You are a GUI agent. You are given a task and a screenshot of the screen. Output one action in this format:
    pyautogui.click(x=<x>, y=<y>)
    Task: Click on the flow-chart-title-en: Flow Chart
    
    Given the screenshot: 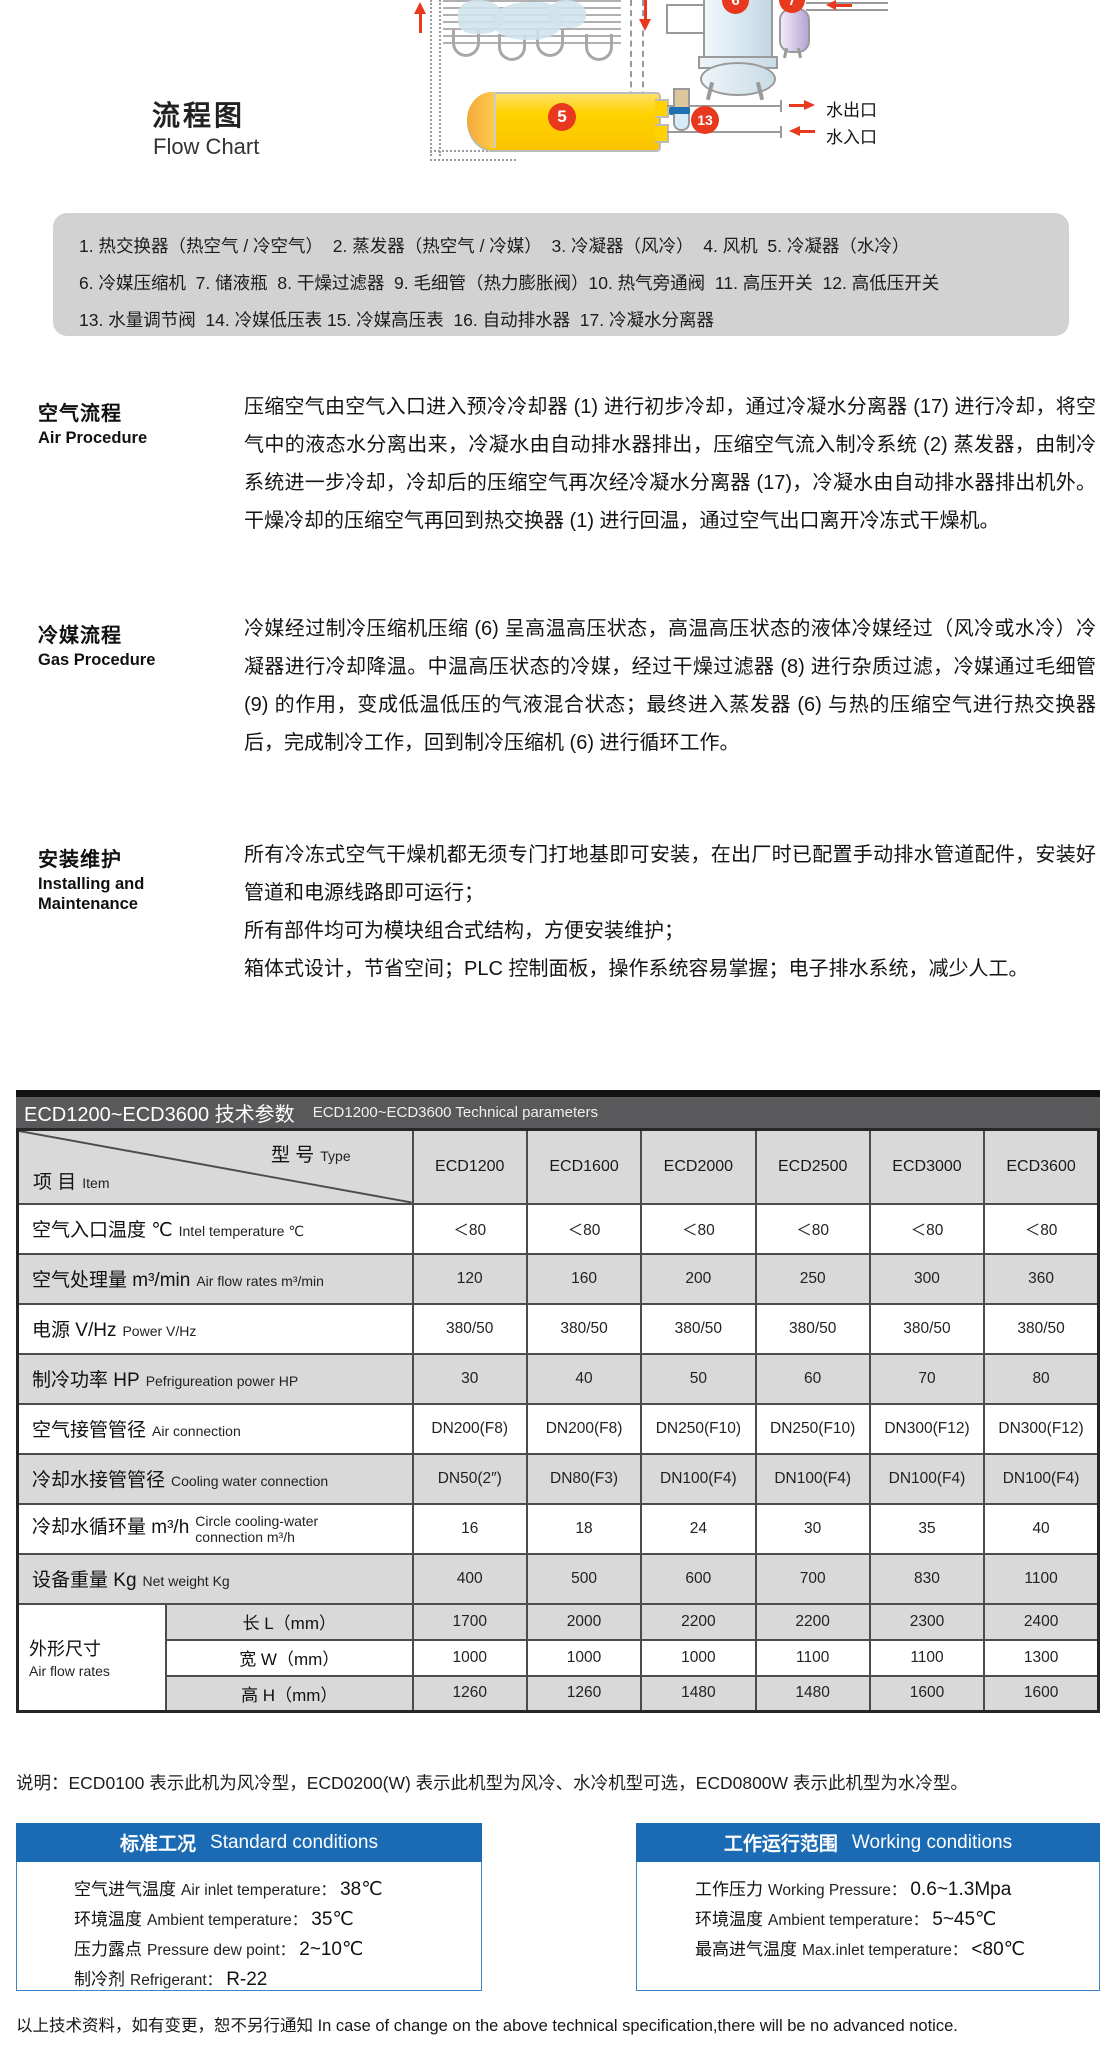 What is the action you would take?
    pyautogui.click(x=206, y=146)
    